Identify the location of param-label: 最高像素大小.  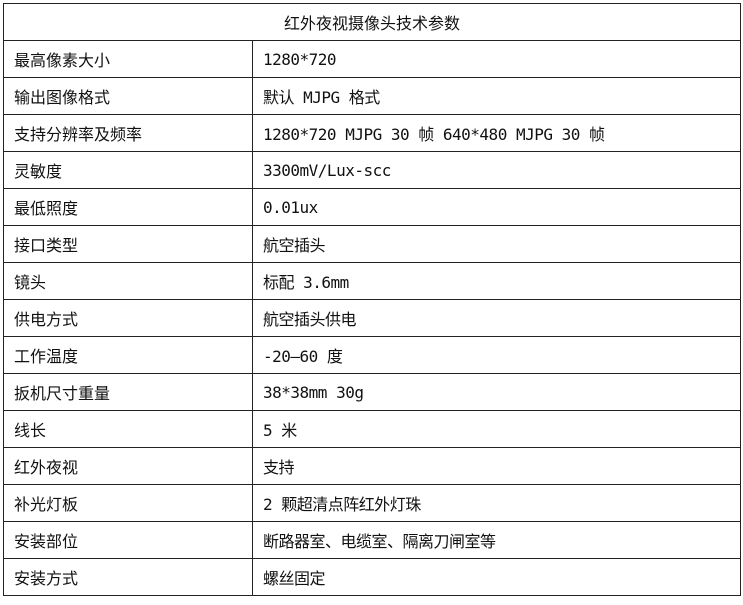
(128, 59).